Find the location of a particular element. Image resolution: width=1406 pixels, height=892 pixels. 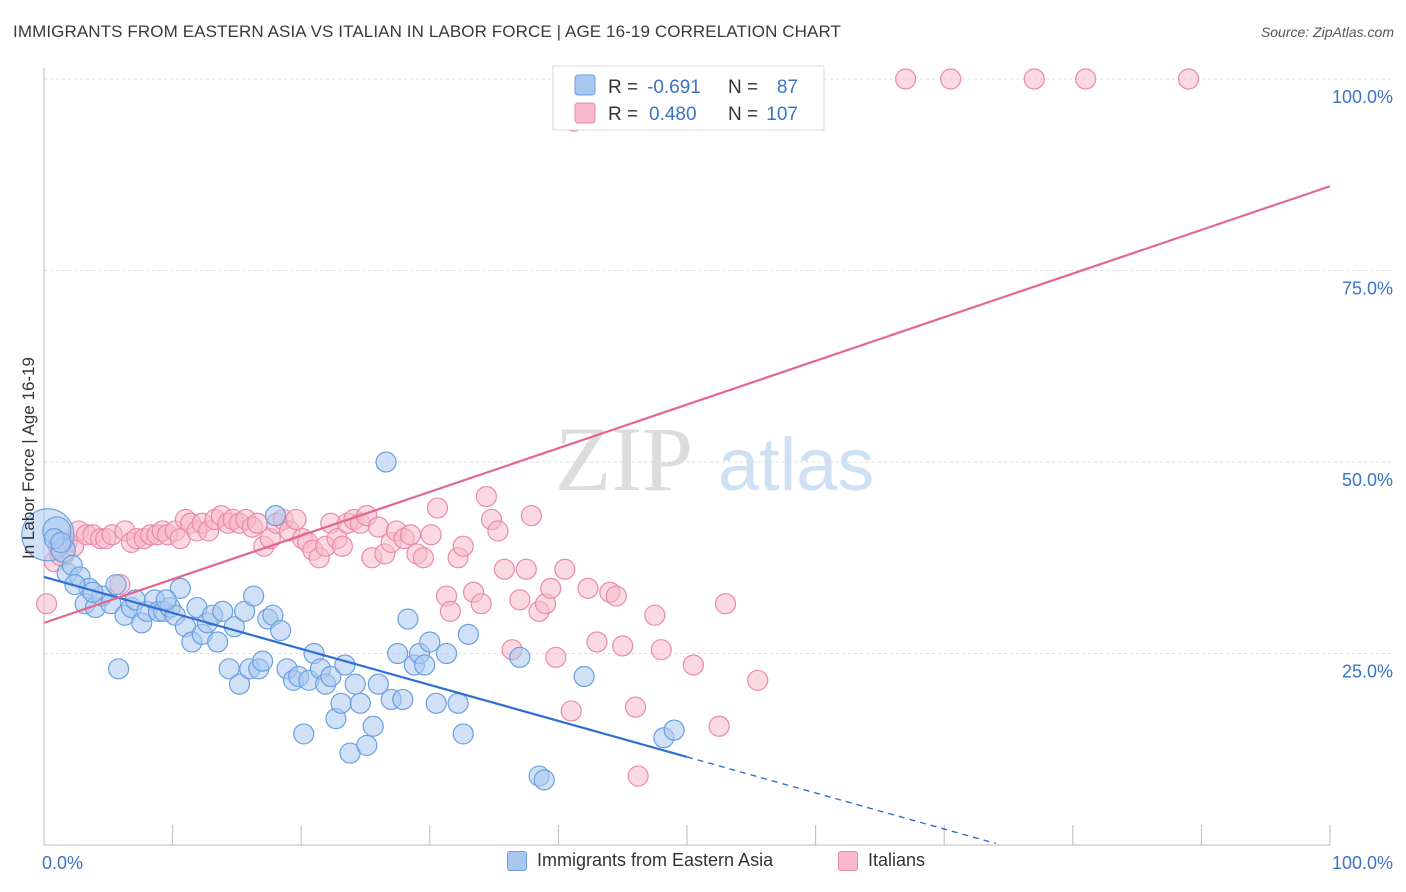

bottom-legend: Immigrants from Eastern Asia Italians is located at coordinates (703, 865).